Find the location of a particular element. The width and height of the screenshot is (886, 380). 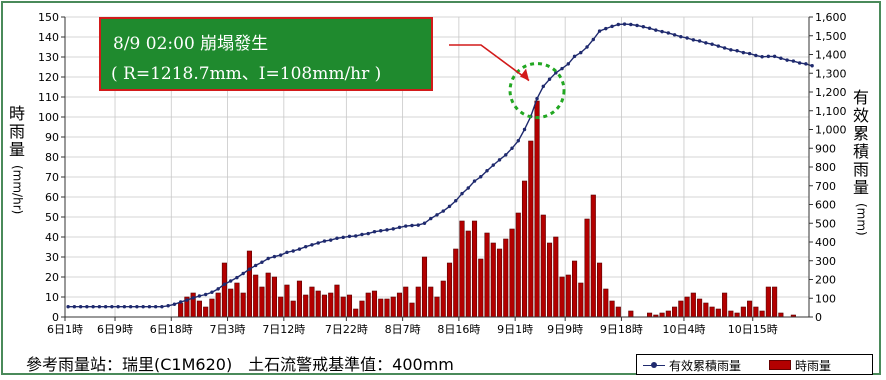

right-tick-label: 1,200 is located at coordinates (831, 92).